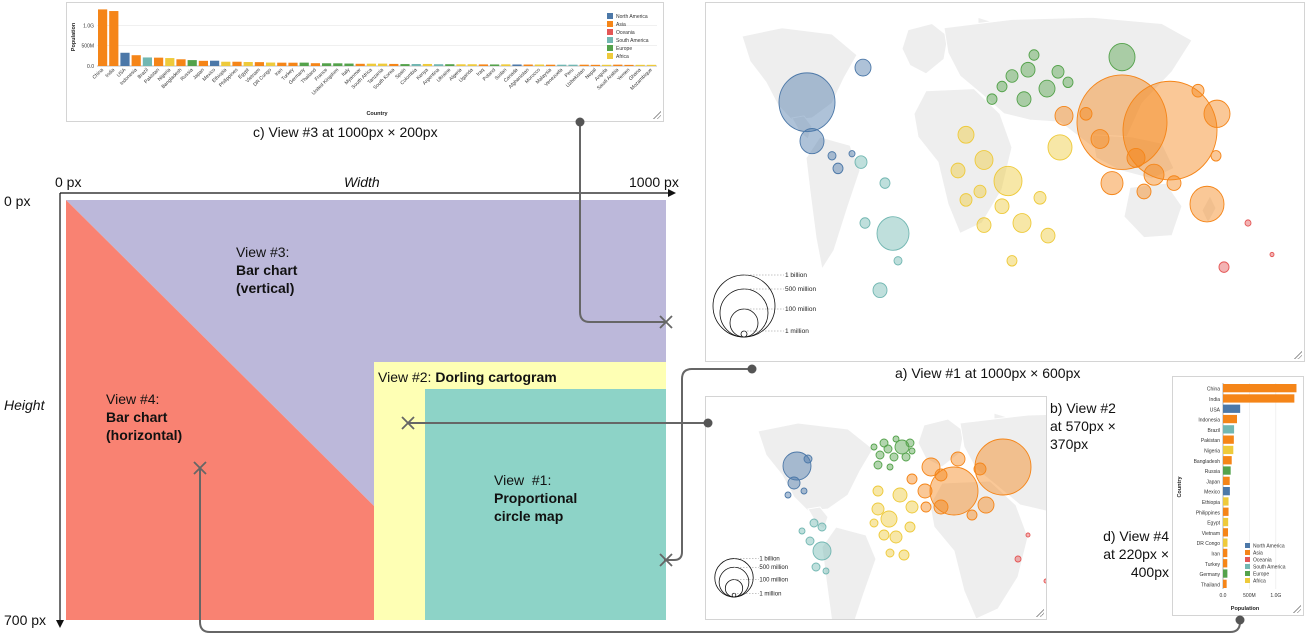 This screenshot has width=1308, height=636. I want to click on x-axis-arrow-icon, so click(672, 193).